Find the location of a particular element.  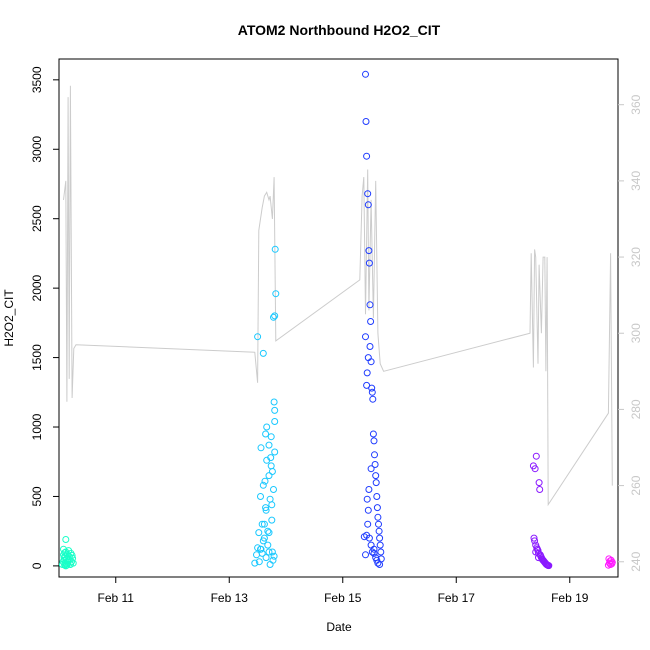

y-tick-label: 500 is located at coordinates (37, 496).